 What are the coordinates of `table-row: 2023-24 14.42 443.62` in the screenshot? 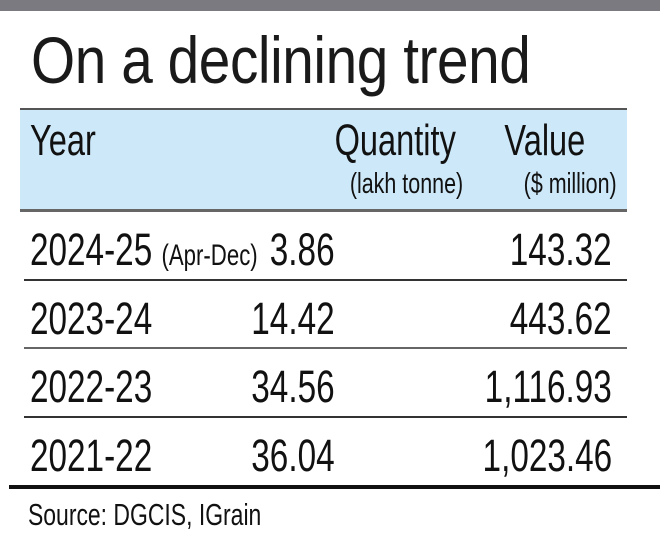 It's located at (323, 315).